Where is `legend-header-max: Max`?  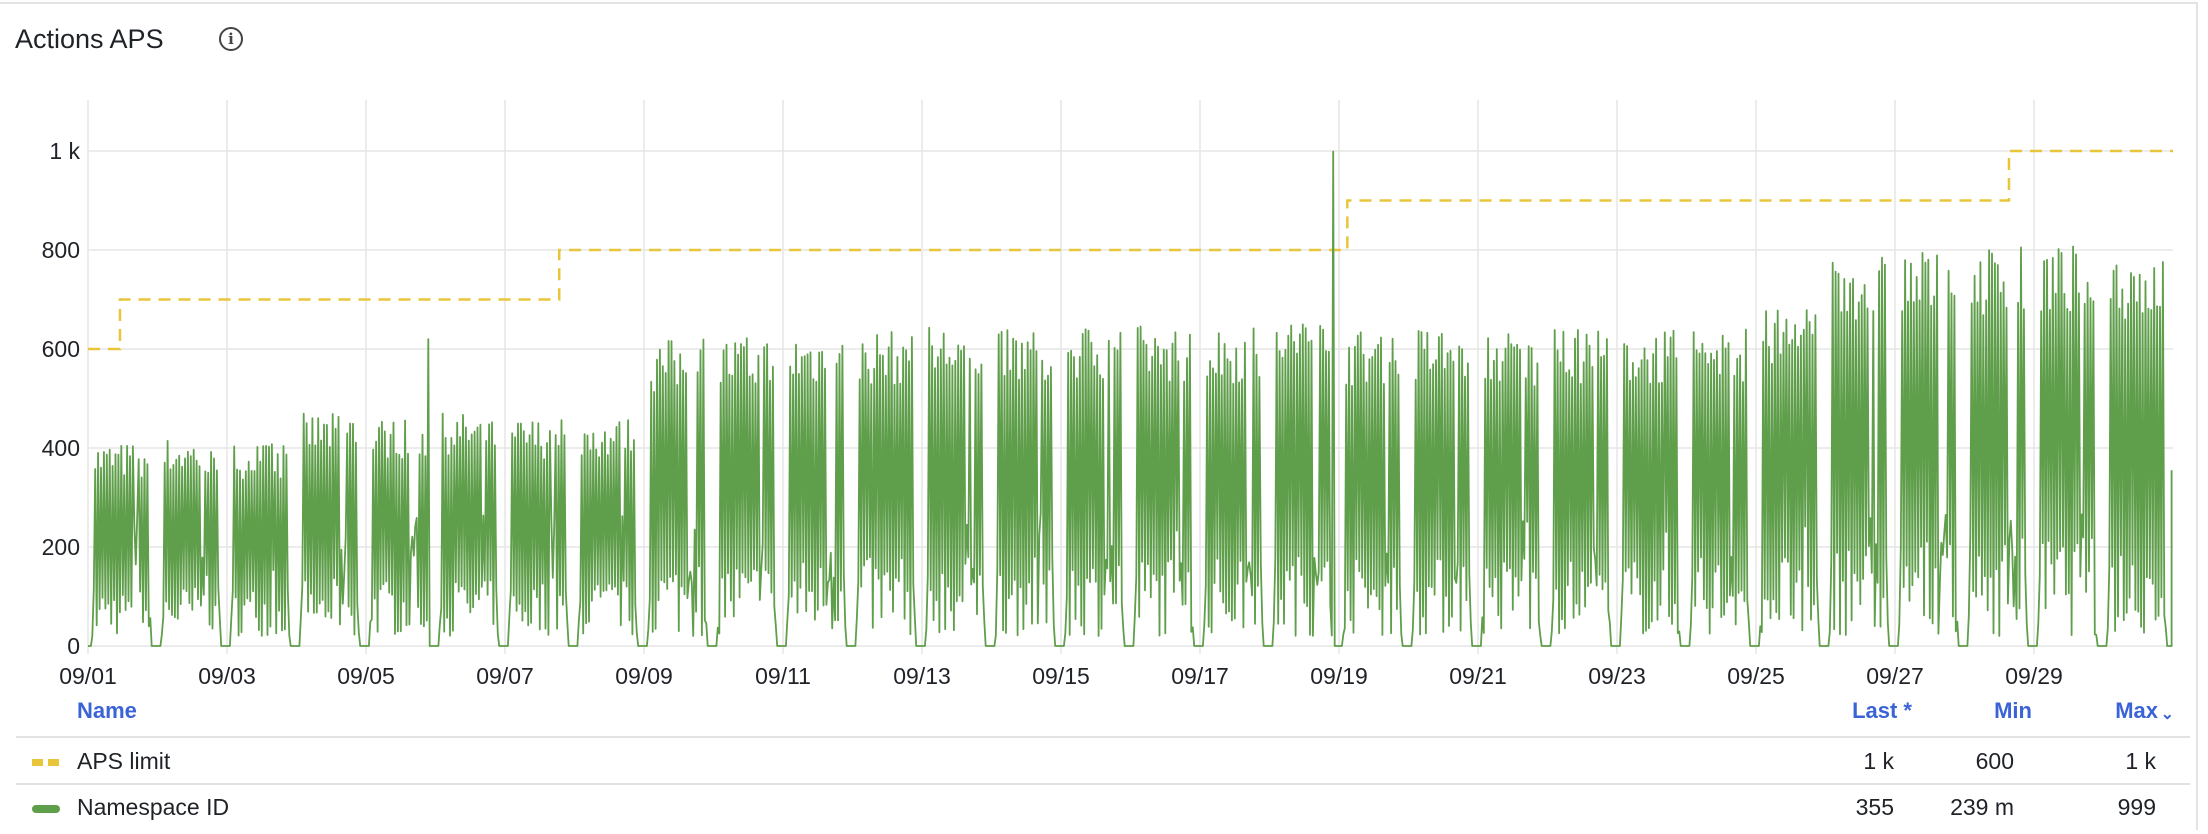
legend-header-max: Max is located at coordinates (2136, 710).